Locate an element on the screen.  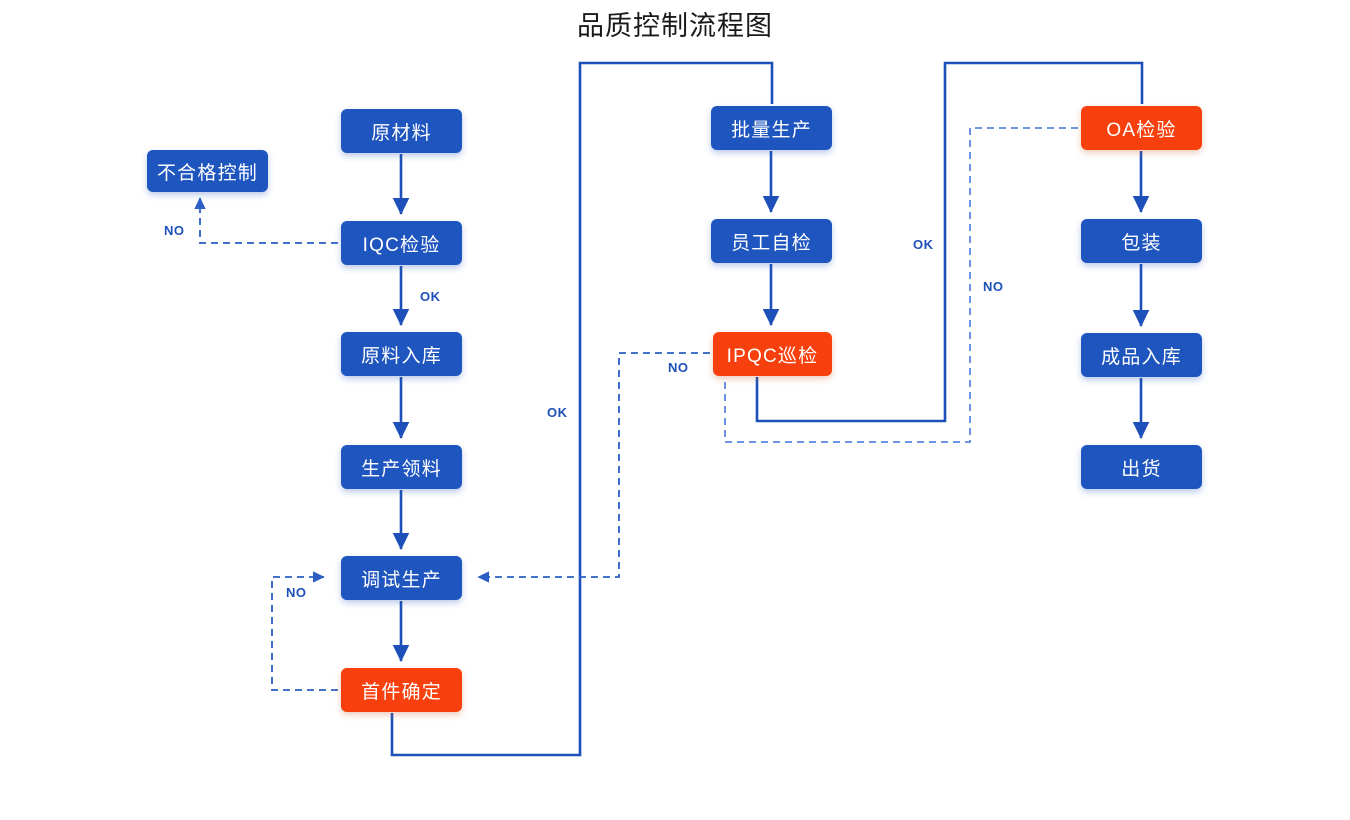
node-first-article-confirm: 首件确定 is located at coordinates (401, 690).